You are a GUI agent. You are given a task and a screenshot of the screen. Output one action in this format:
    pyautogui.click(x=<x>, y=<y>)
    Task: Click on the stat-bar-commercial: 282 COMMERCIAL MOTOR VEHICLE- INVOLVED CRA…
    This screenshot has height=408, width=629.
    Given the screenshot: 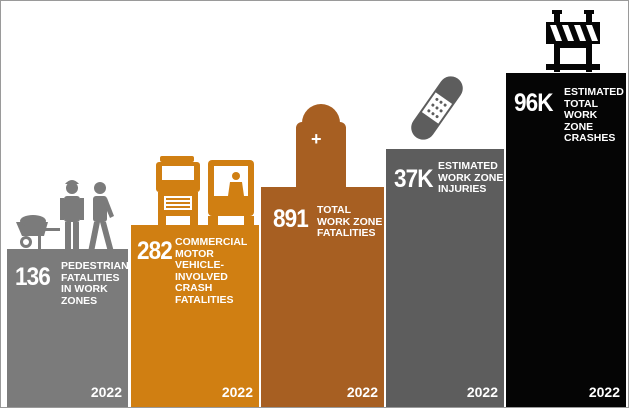 What is the action you would take?
    pyautogui.click(x=195, y=316)
    